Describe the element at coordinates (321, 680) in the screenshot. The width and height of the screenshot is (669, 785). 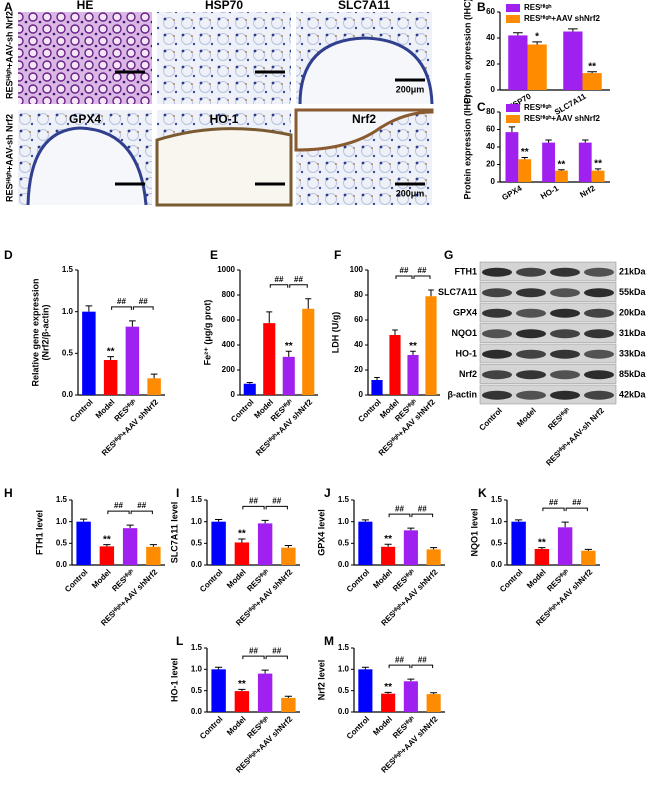
I see `y-axis-label: Nrf2 level` at that location.